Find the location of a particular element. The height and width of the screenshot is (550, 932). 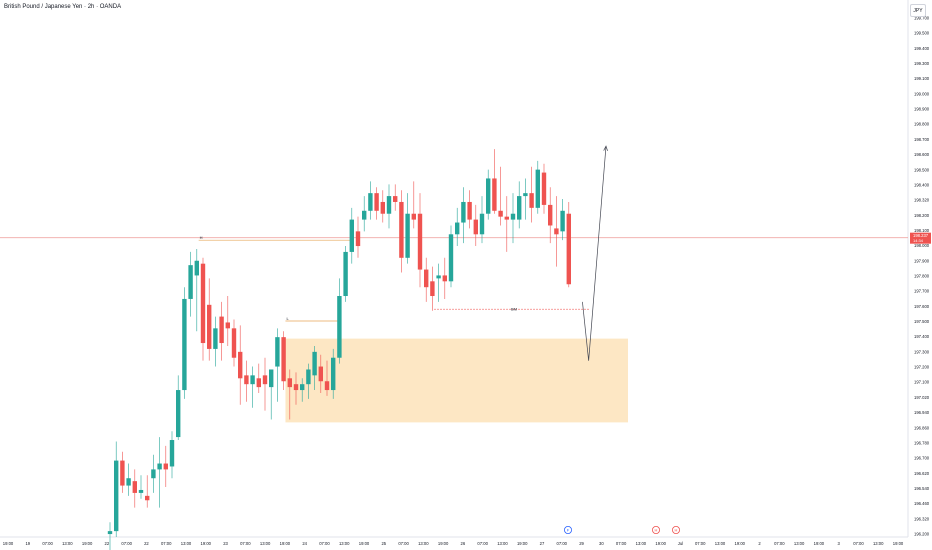

event-marker-label: H is located at coordinates (676, 530).